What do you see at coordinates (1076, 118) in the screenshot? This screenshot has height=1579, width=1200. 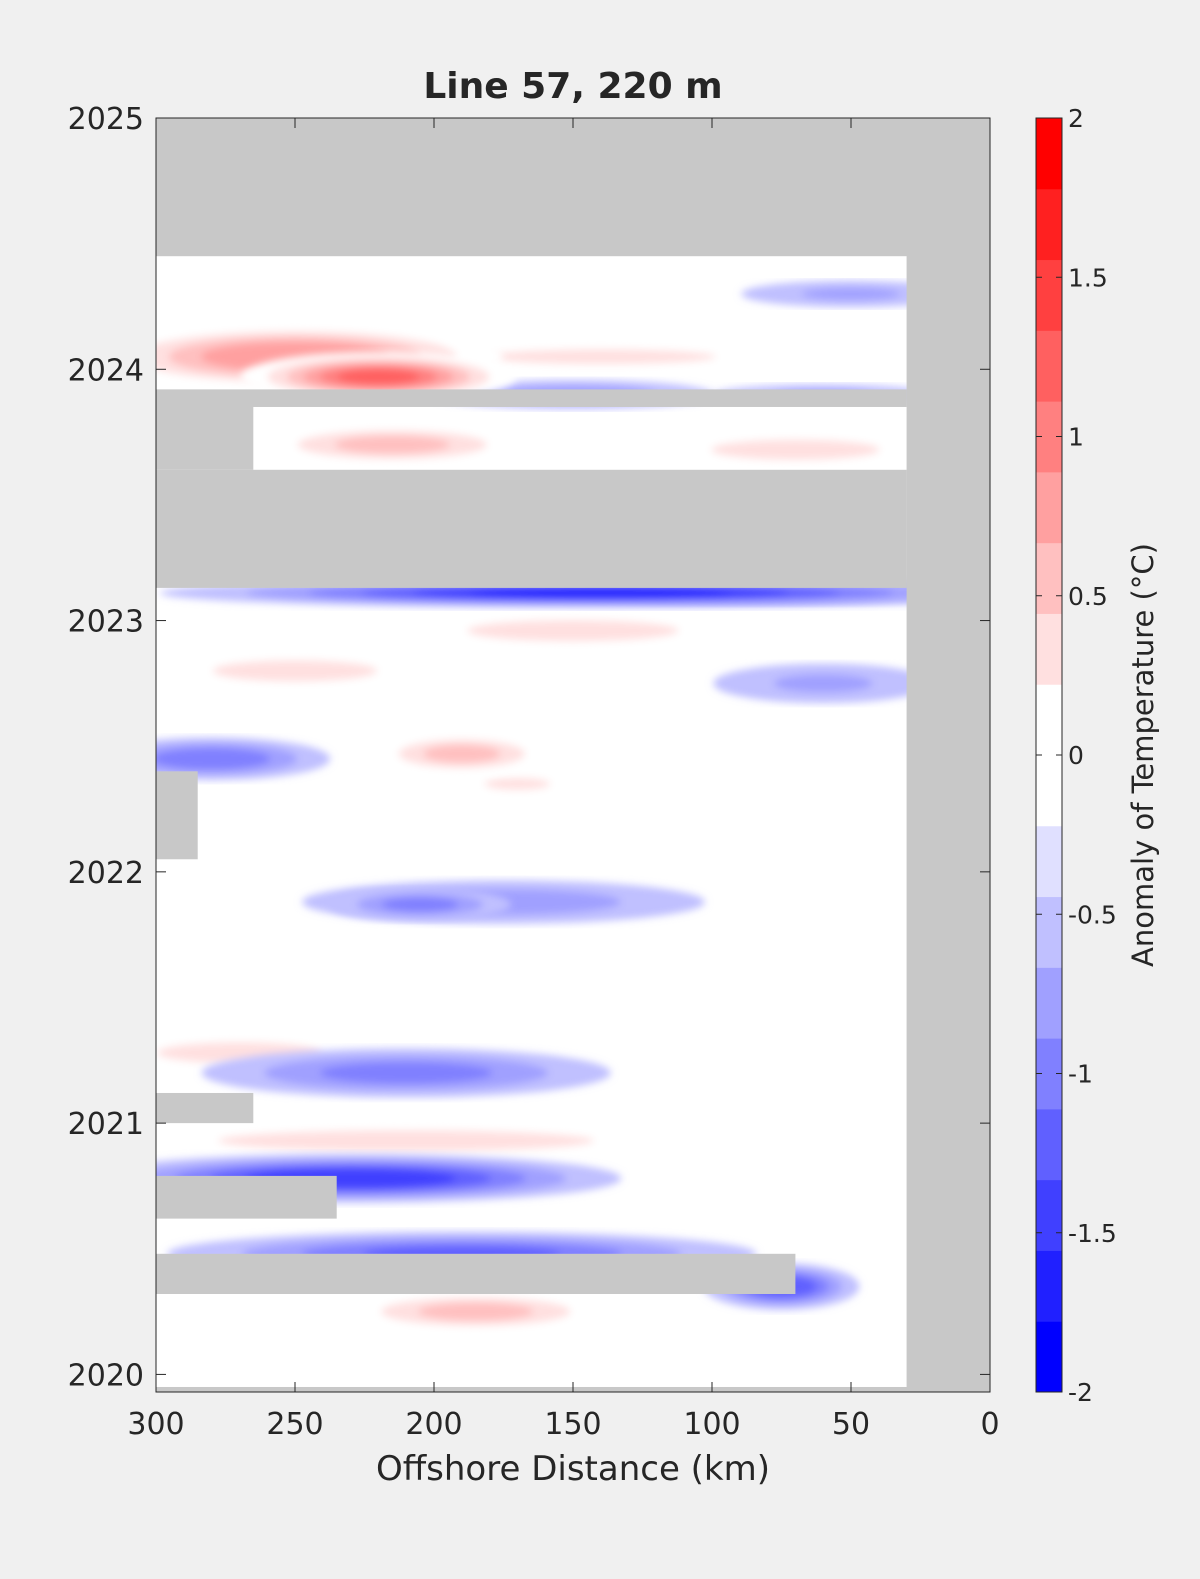 I see `colorbar-tick-label: 2` at bounding box center [1076, 118].